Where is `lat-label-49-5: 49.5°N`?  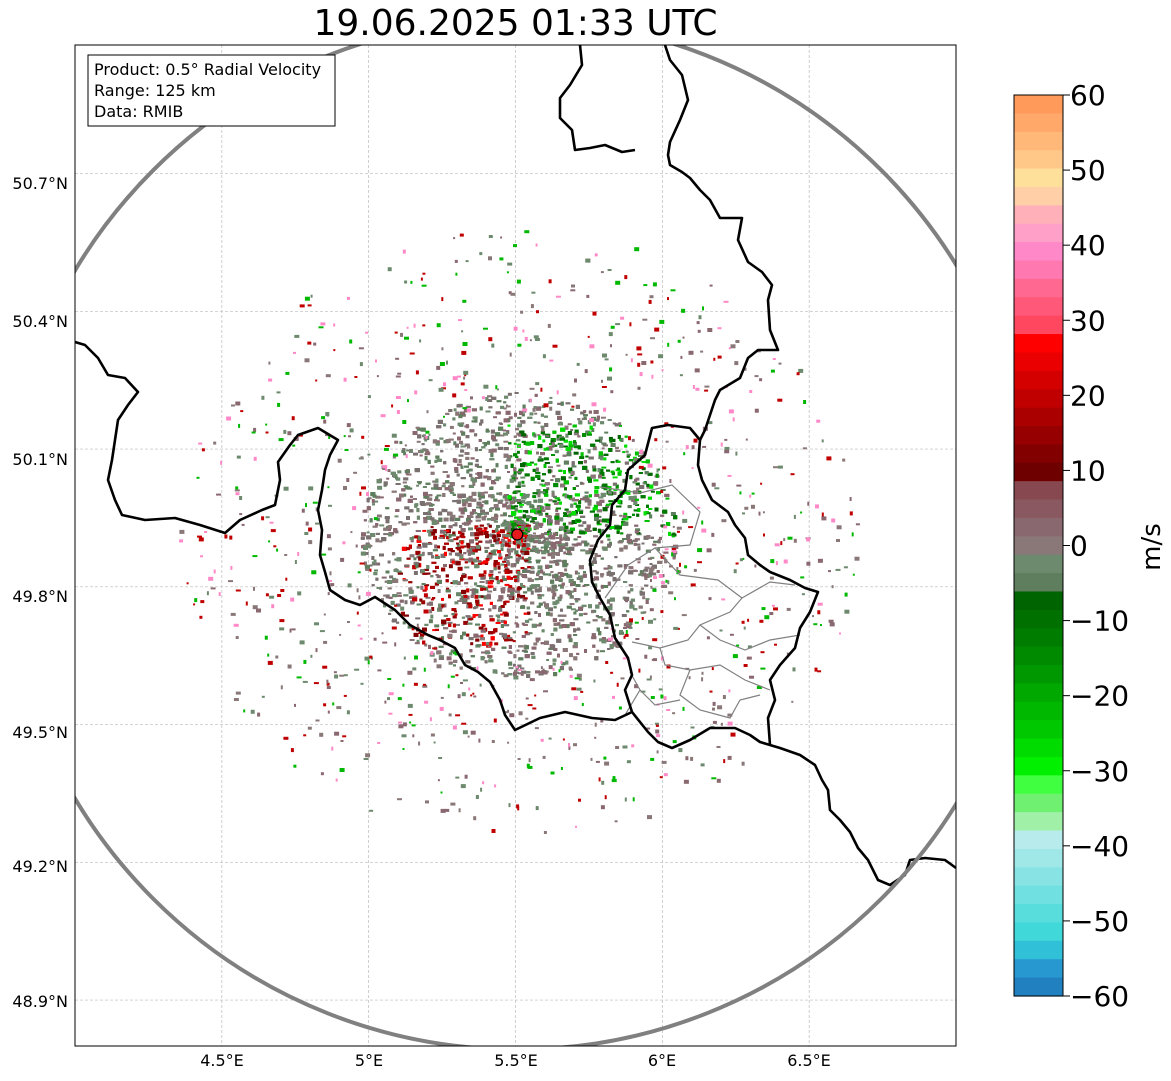 lat-label-49-5: 49.5°N is located at coordinates (40, 732).